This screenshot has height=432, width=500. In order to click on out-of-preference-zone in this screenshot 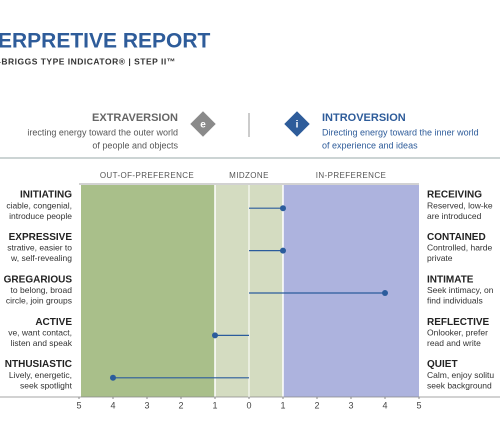, I will do `click(148, 291)`.